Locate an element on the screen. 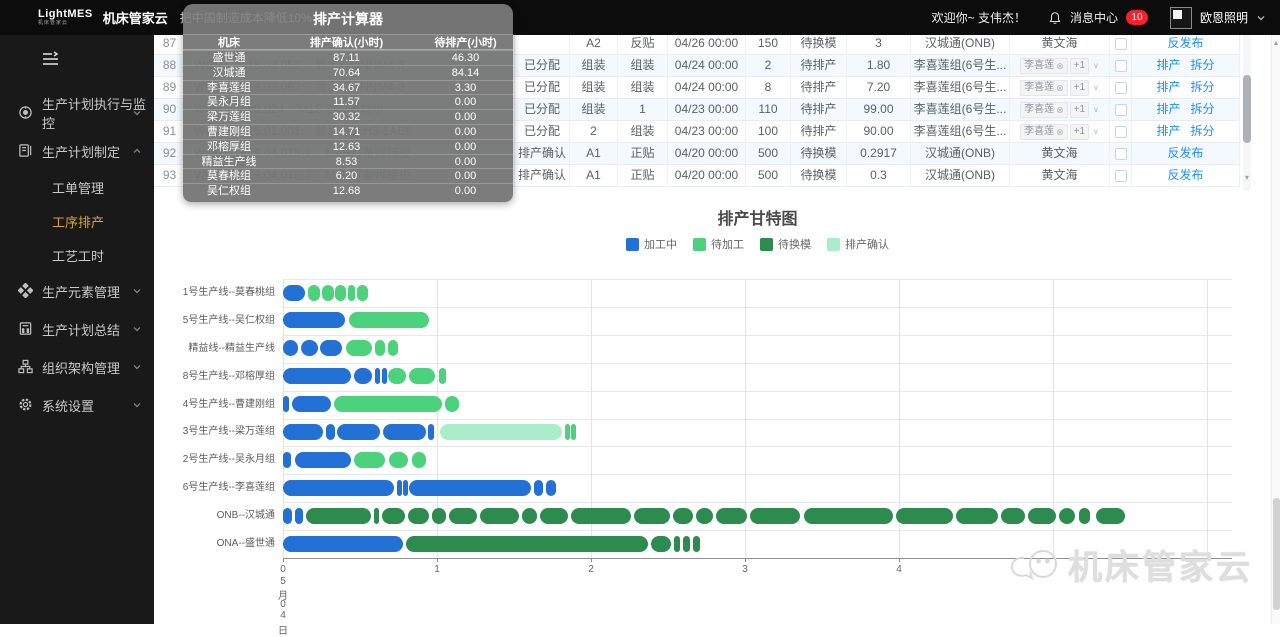 The image size is (1280, 637). scroll-up-arrow-icon: ▴ is located at coordinates (1275, 42).